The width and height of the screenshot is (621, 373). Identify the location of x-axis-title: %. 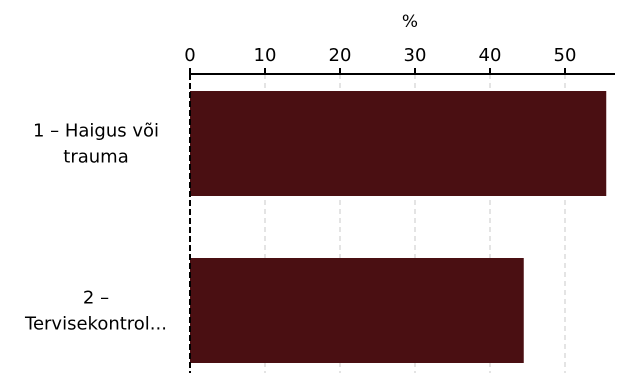
(410, 22).